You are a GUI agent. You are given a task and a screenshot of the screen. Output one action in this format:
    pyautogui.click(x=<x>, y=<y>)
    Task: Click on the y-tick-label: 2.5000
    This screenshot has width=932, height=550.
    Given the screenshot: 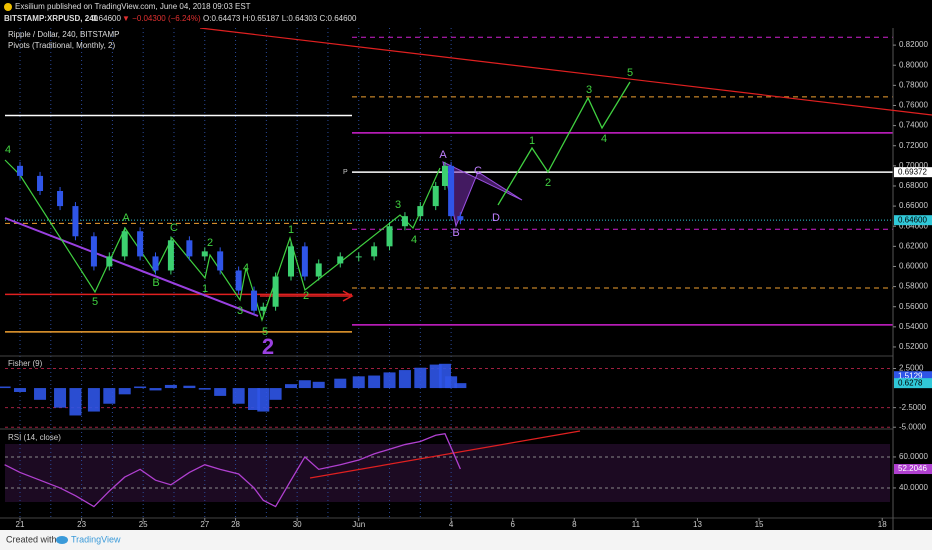 What is the action you would take?
    pyautogui.click(x=911, y=368)
    